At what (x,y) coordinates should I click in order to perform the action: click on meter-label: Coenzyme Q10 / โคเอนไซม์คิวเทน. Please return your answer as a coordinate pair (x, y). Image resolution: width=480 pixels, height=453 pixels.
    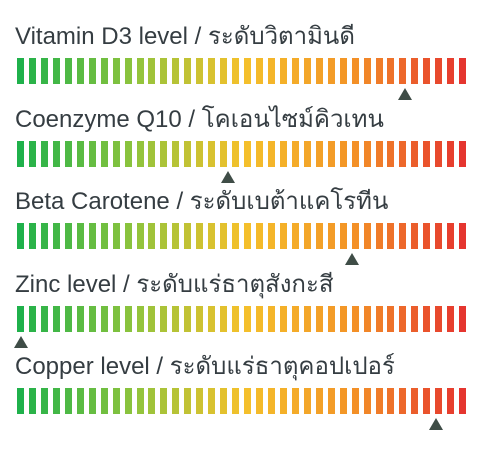
    Looking at the image, I should click on (199, 119).